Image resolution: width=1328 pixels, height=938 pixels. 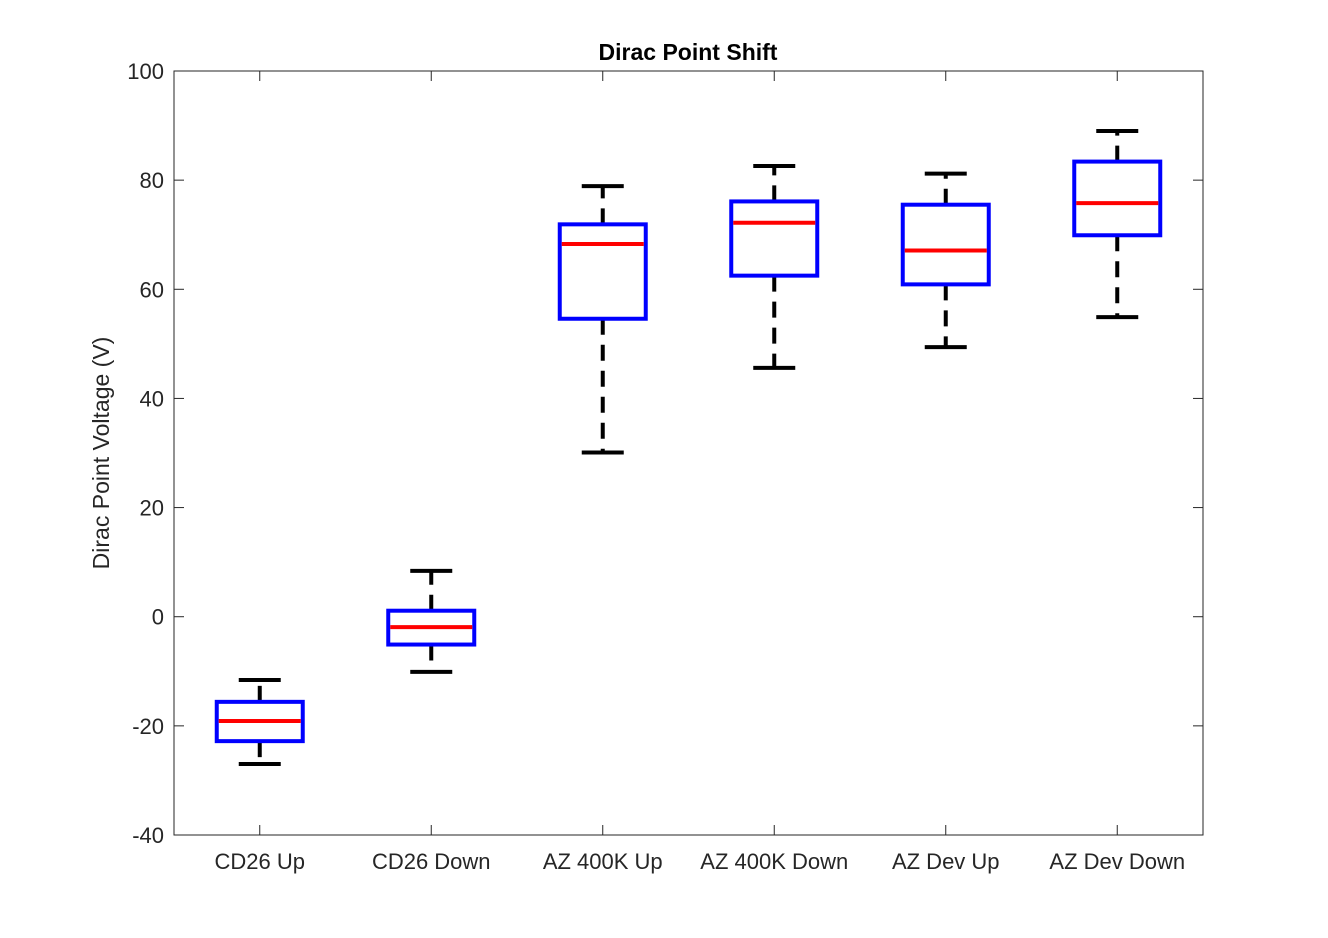 I want to click on y-tick-label: 60, so click(x=152, y=289).